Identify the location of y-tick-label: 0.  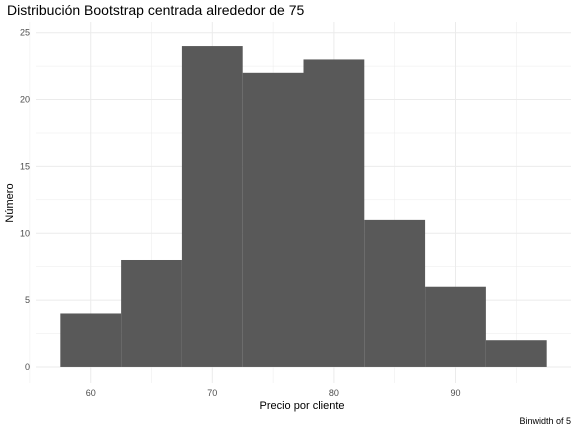
(27, 367).